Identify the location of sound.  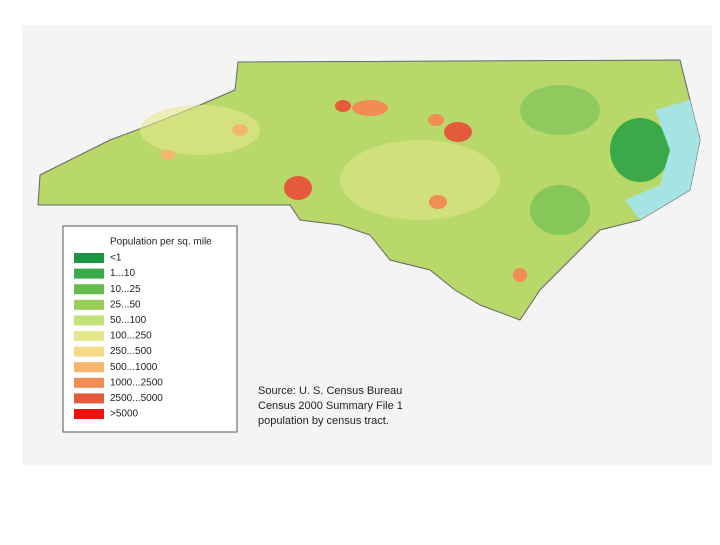
(662, 160).